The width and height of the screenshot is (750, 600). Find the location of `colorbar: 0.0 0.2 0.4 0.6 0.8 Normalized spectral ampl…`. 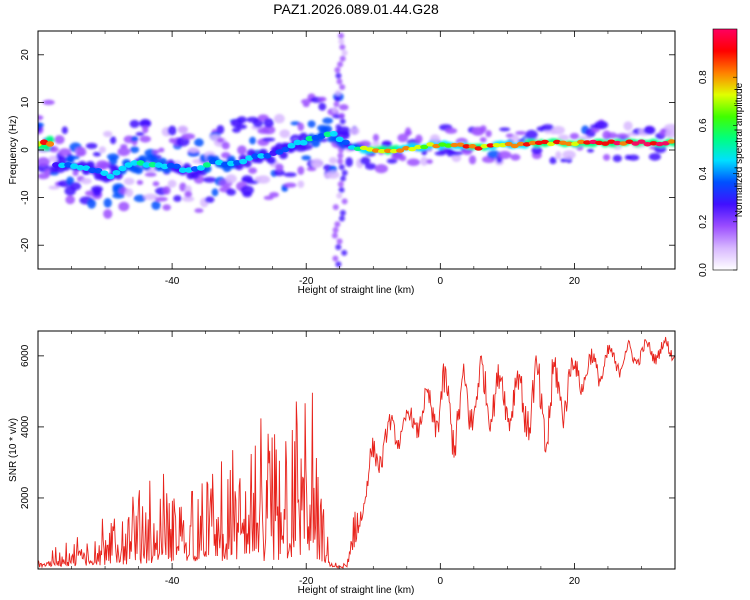

colorbar: 0.0 0.2 0.4 0.6 0.8 Normalized spectral ampl… is located at coordinates (721, 152).